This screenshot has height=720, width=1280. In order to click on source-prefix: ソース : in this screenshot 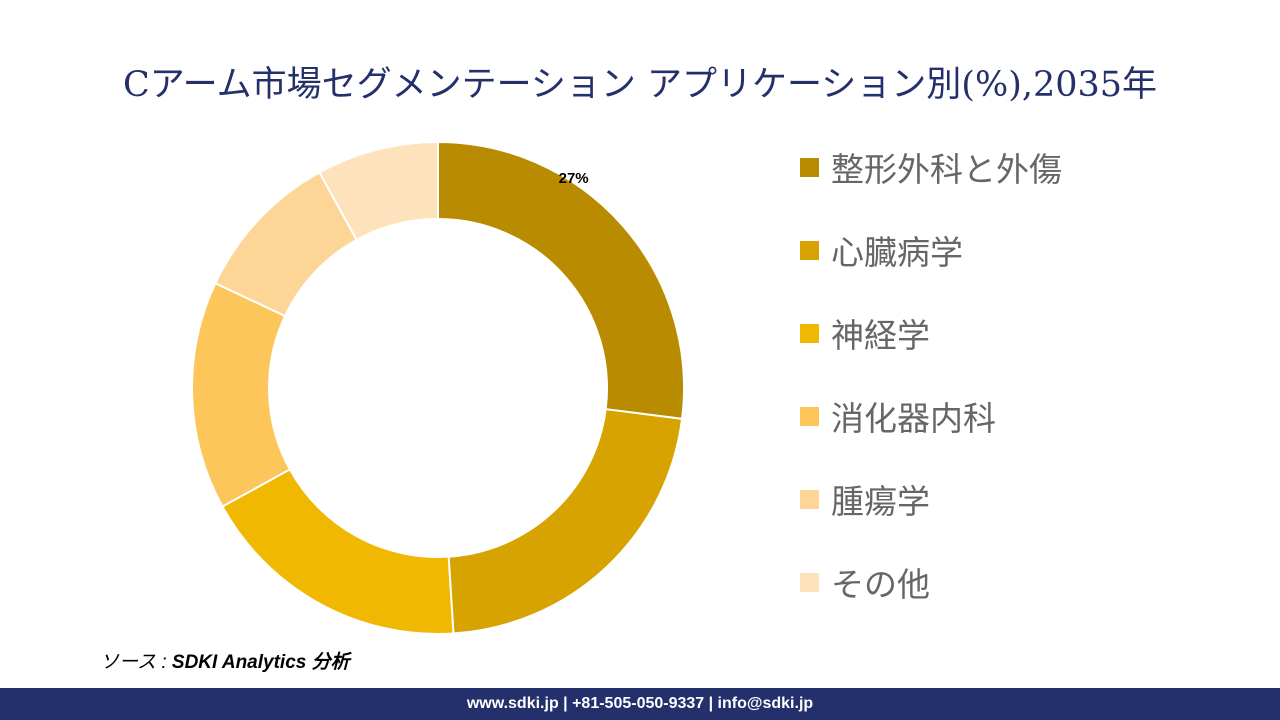, I will do `click(136, 662)`.